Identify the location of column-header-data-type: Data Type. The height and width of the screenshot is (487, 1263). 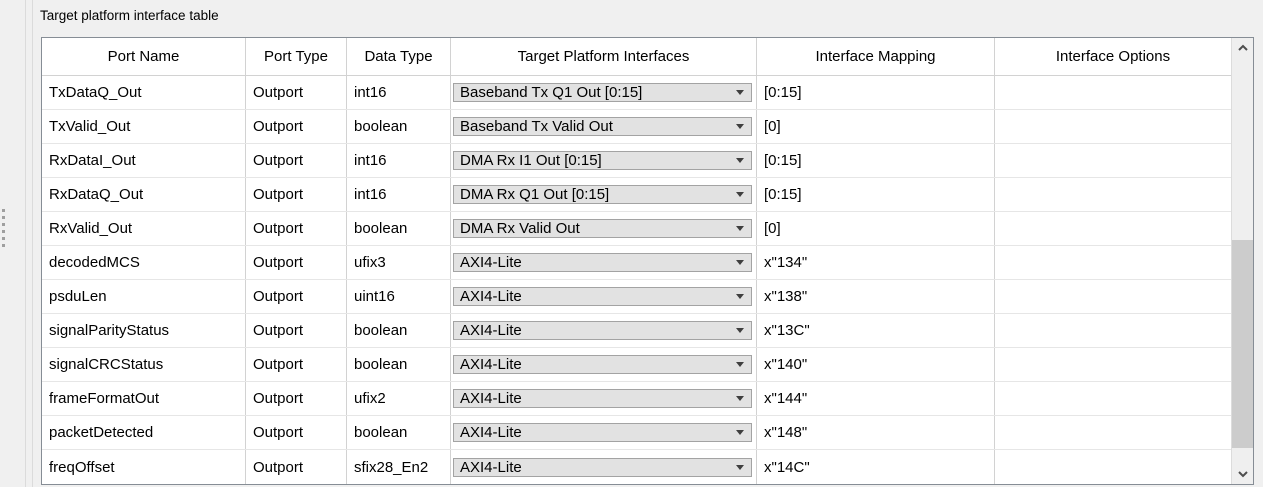
(399, 56).